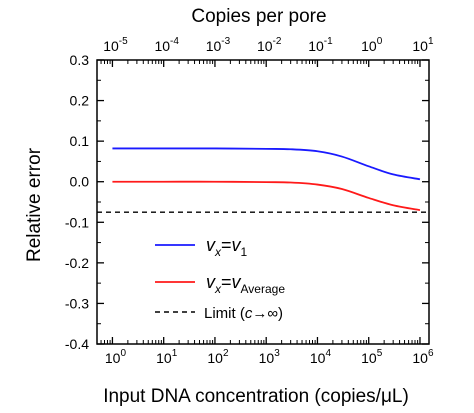 The image size is (474, 413). I want to click on y-axis-title: Relative error, so click(34, 204).